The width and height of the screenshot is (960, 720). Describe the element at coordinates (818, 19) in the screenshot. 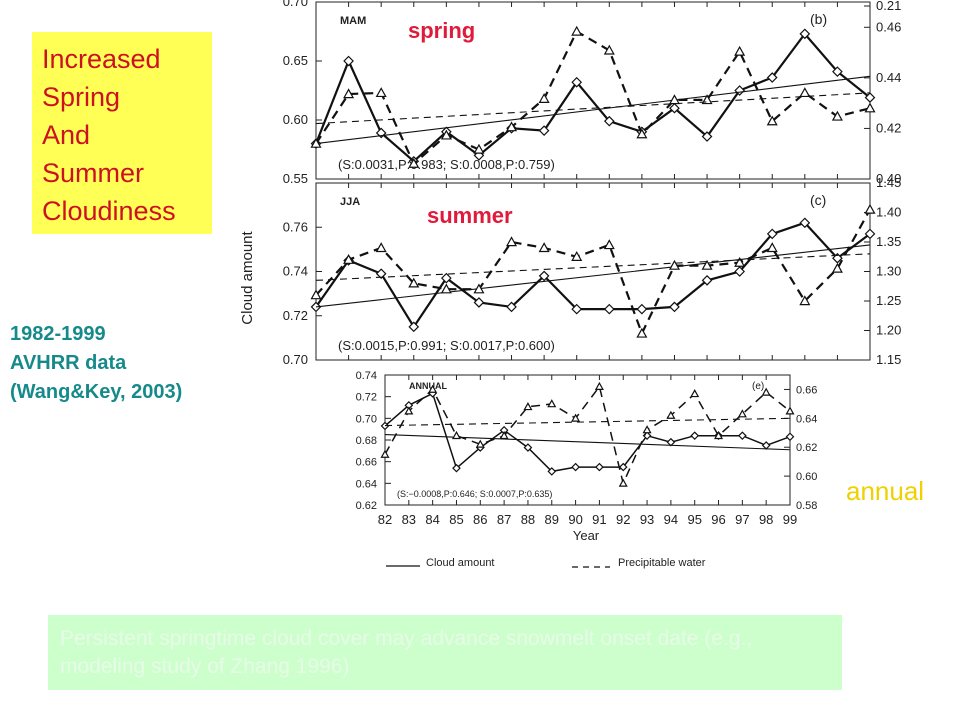

I see `panel-letter: (b)` at that location.